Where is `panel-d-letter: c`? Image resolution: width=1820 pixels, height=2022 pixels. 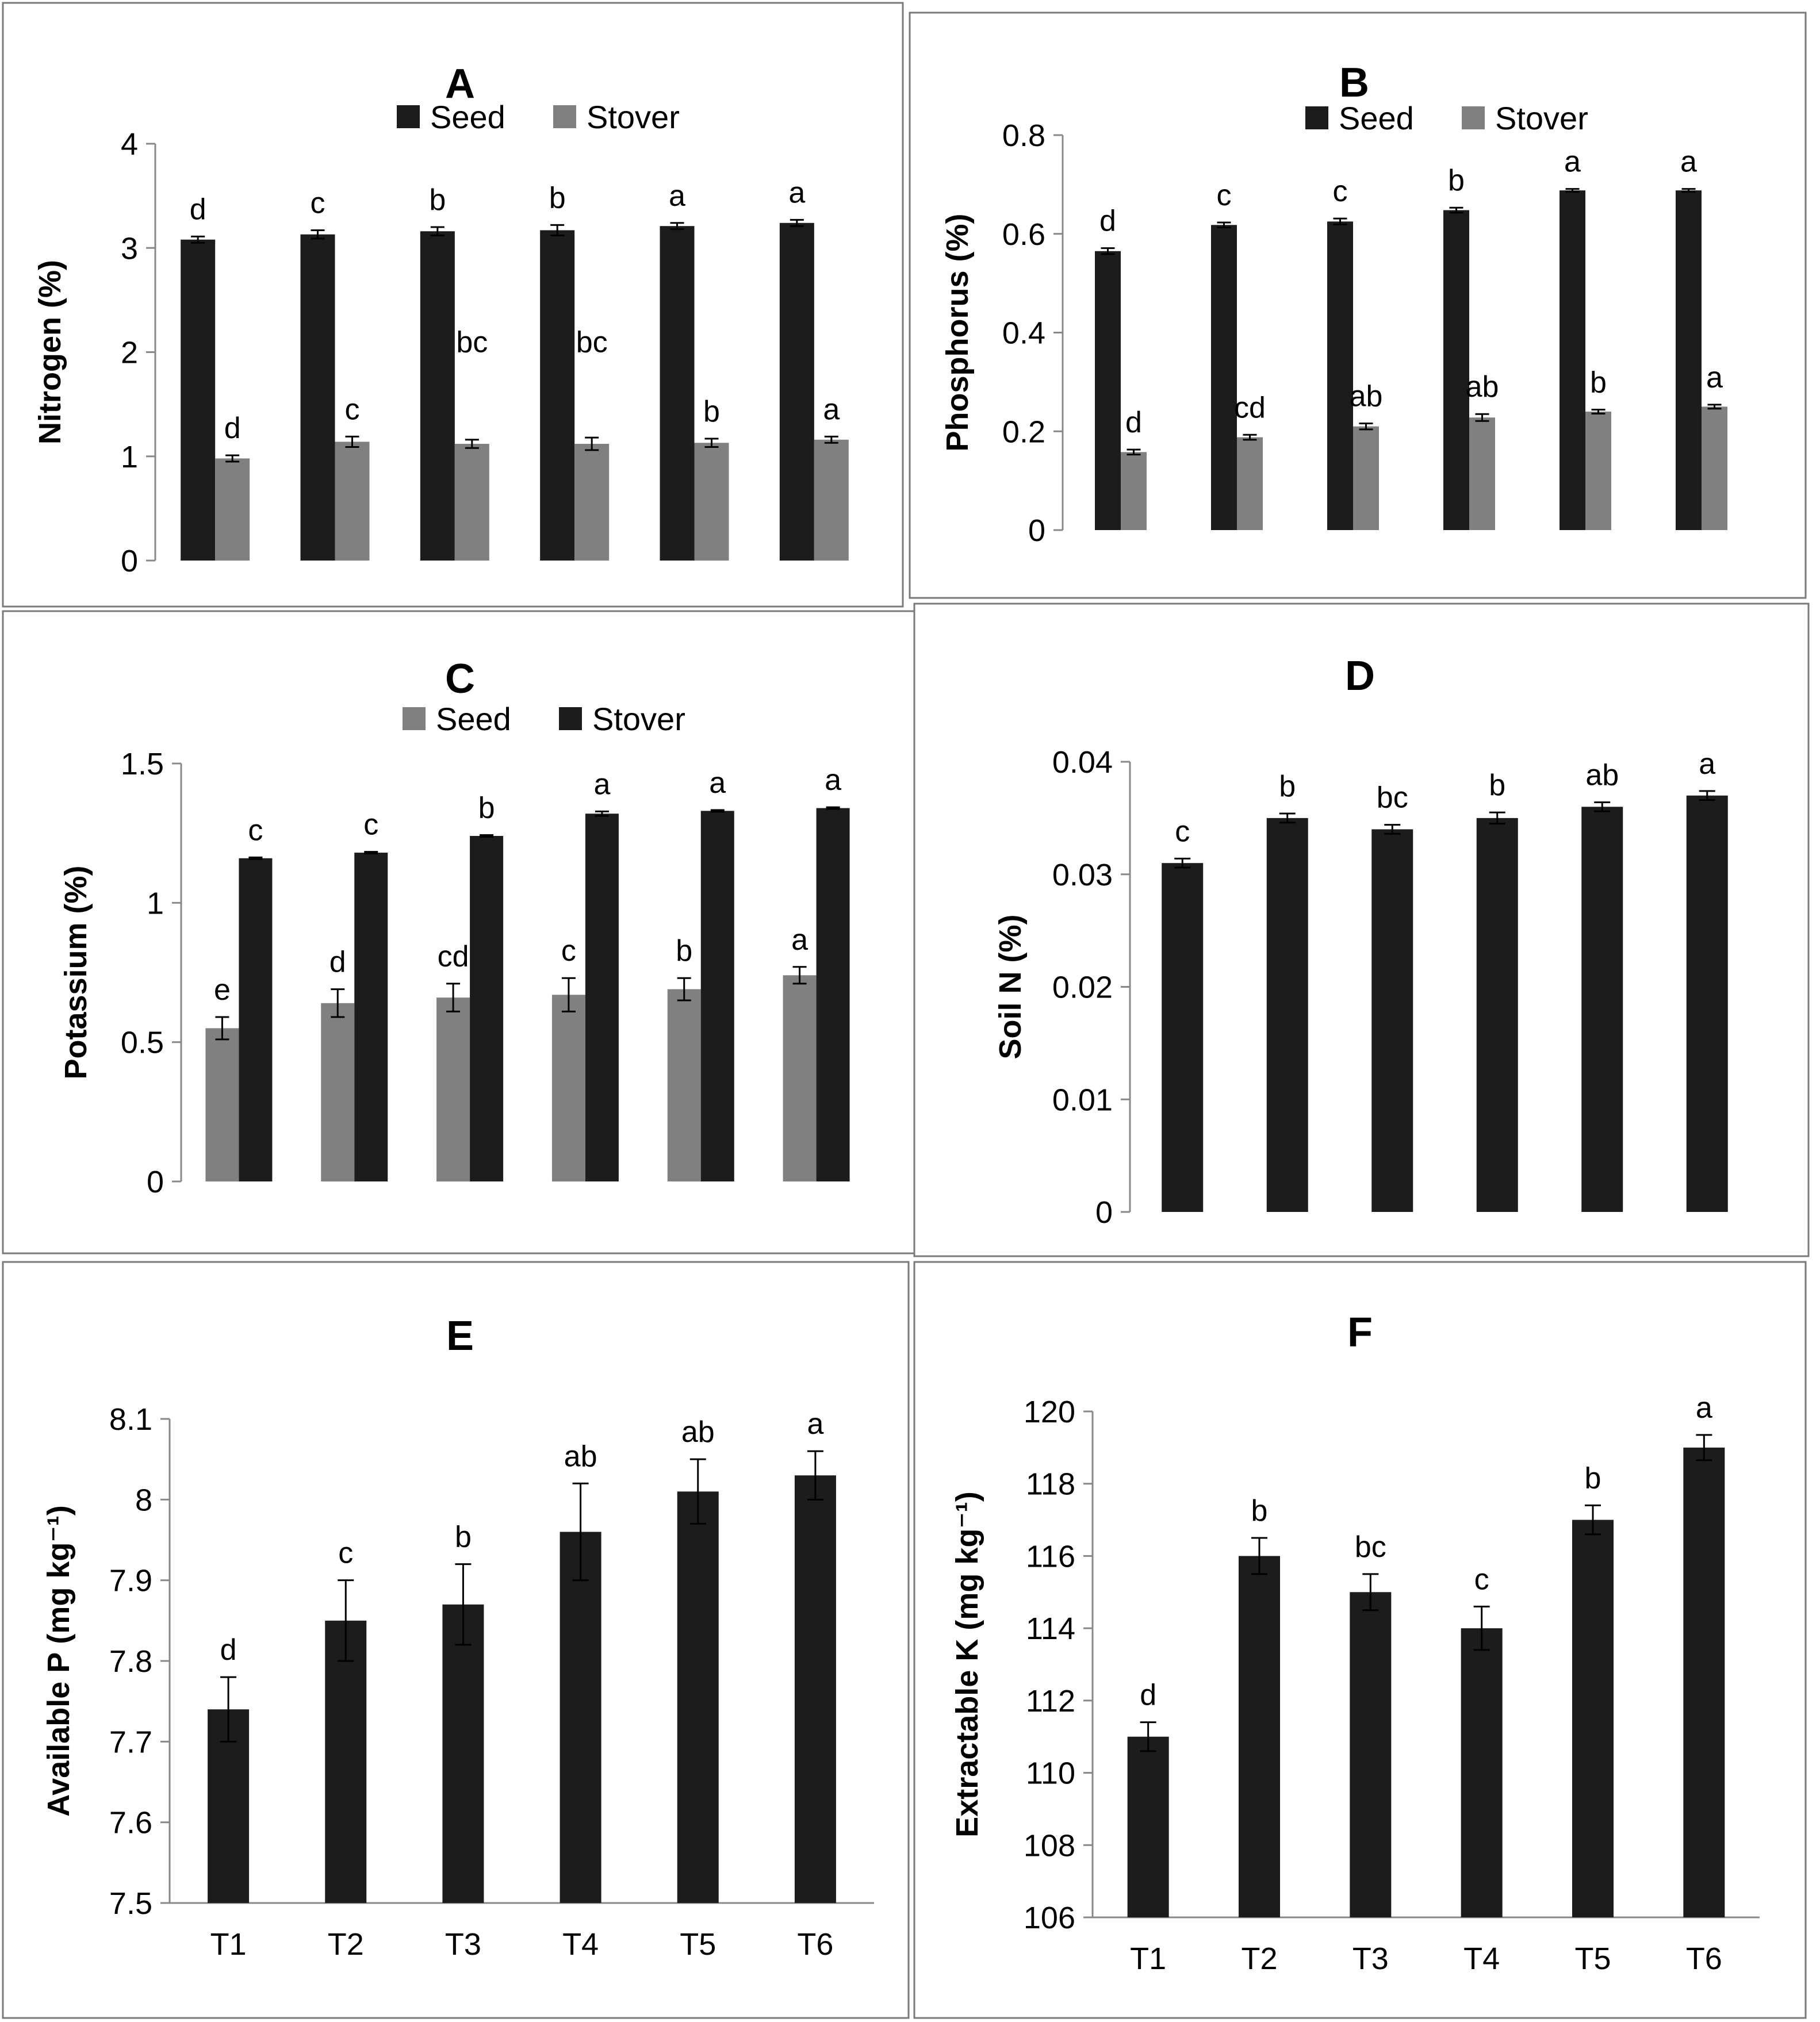
panel-d-letter: c is located at coordinates (1182, 831).